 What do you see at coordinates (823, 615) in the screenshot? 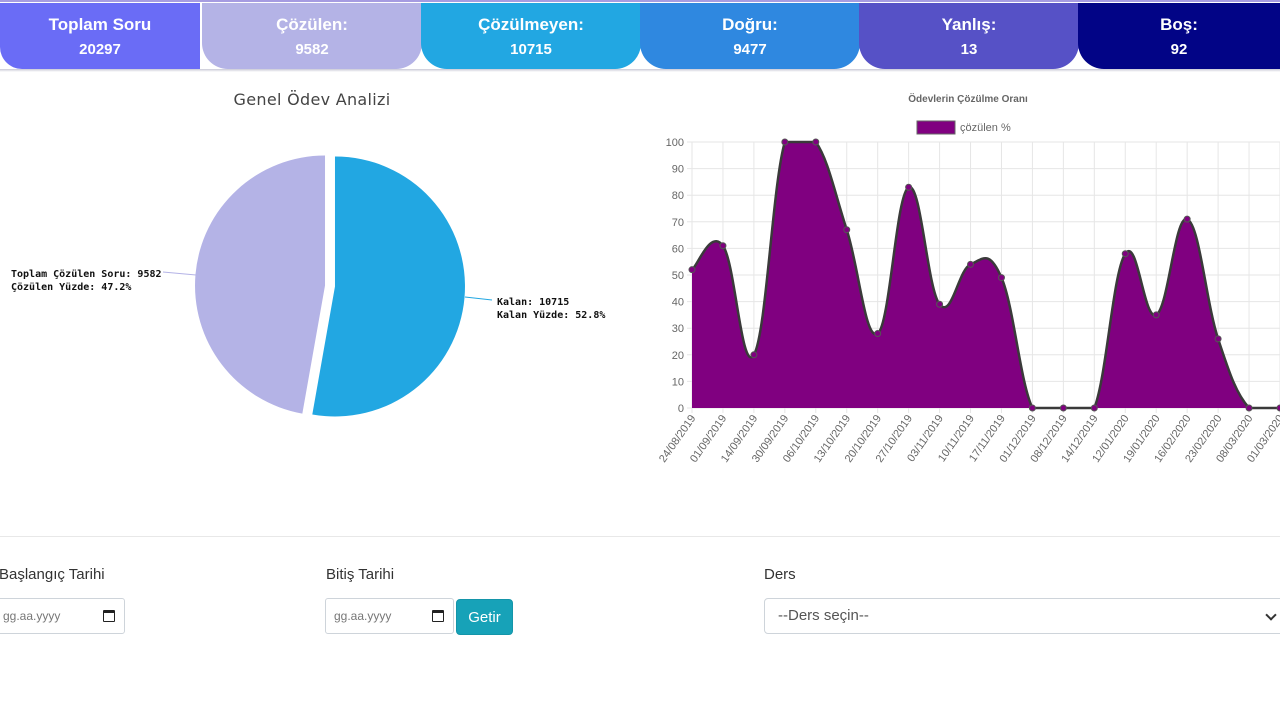
I see `course-select-value: --Ders seçin--` at bounding box center [823, 615].